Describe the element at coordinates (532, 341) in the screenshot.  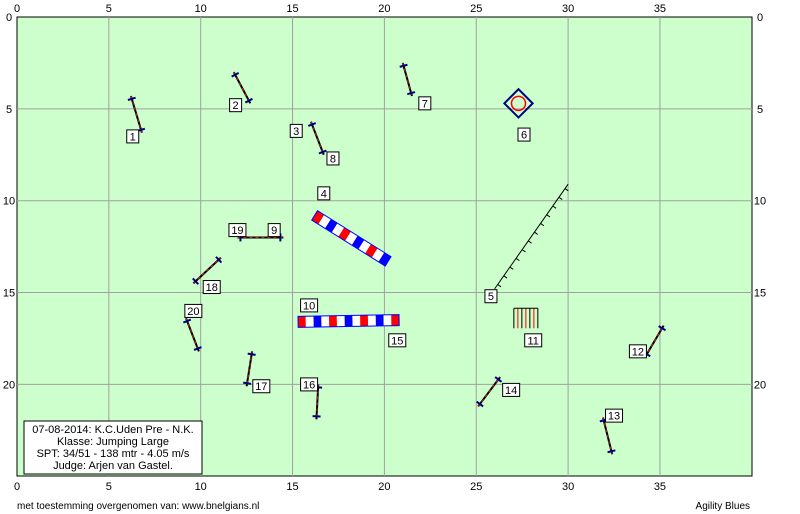
I see `obstacle-number: 11` at that location.